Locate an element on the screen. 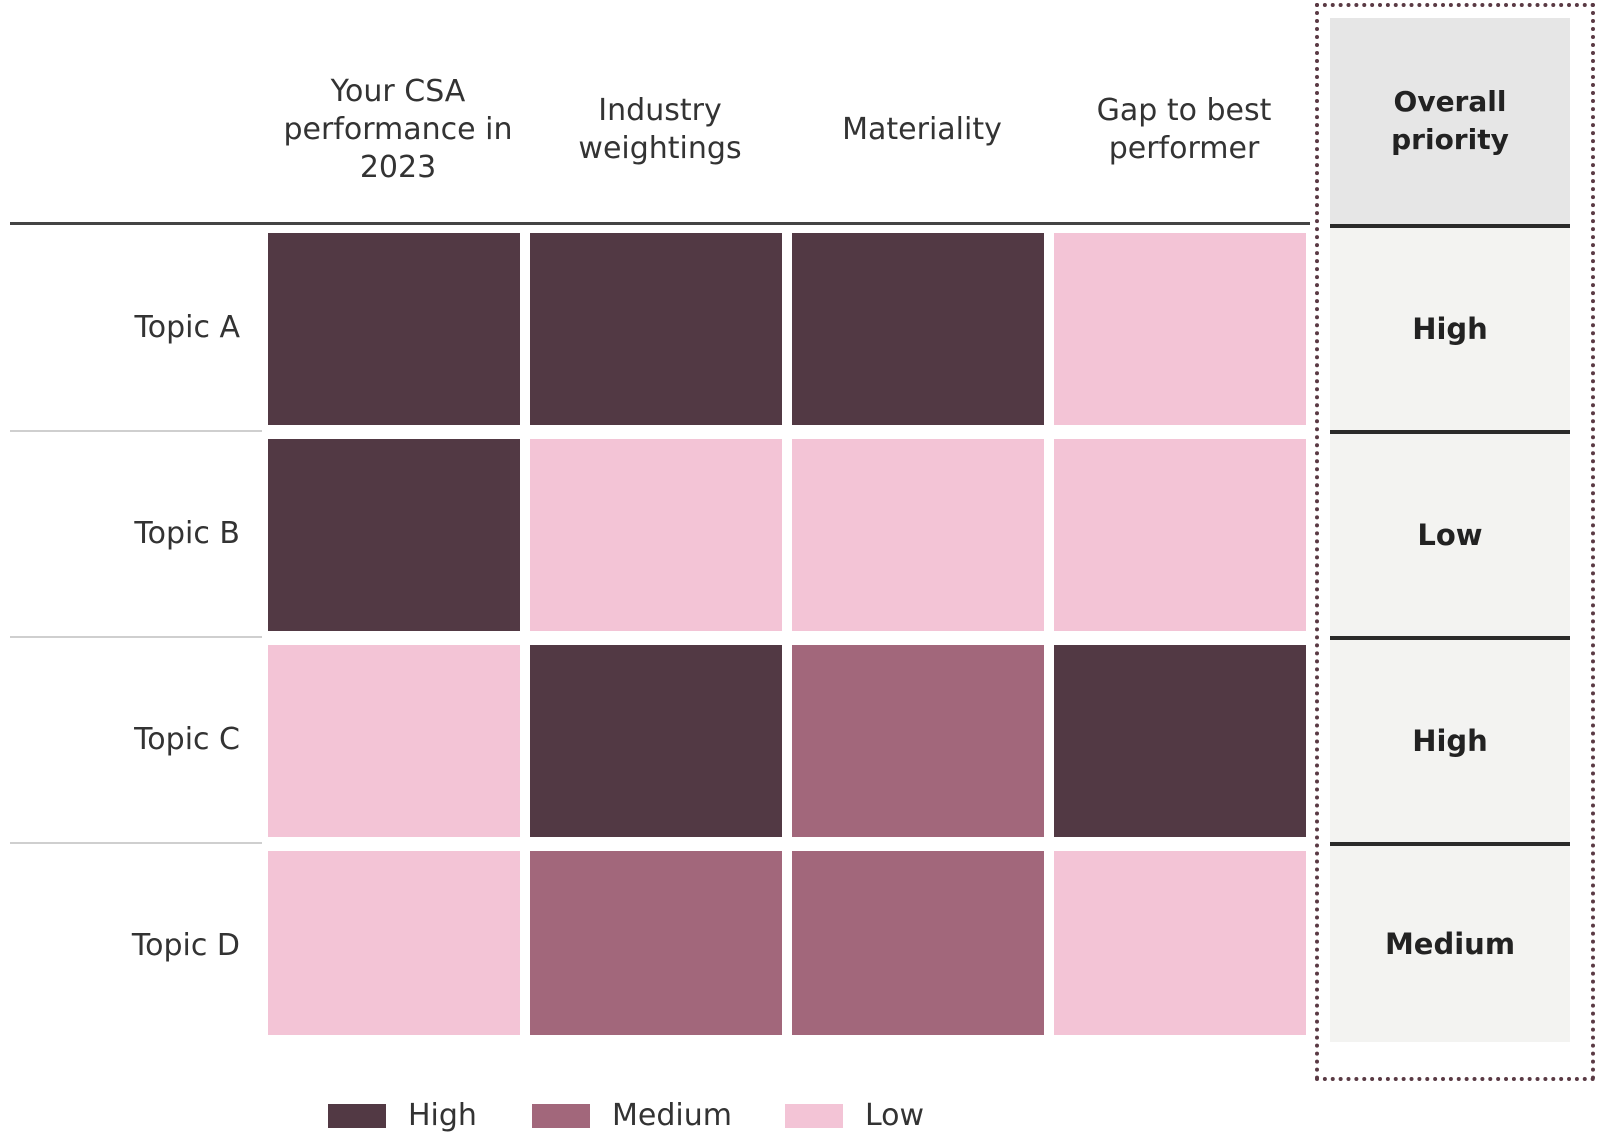  row-label-topic-d: Topic D is located at coordinates (185, 945).